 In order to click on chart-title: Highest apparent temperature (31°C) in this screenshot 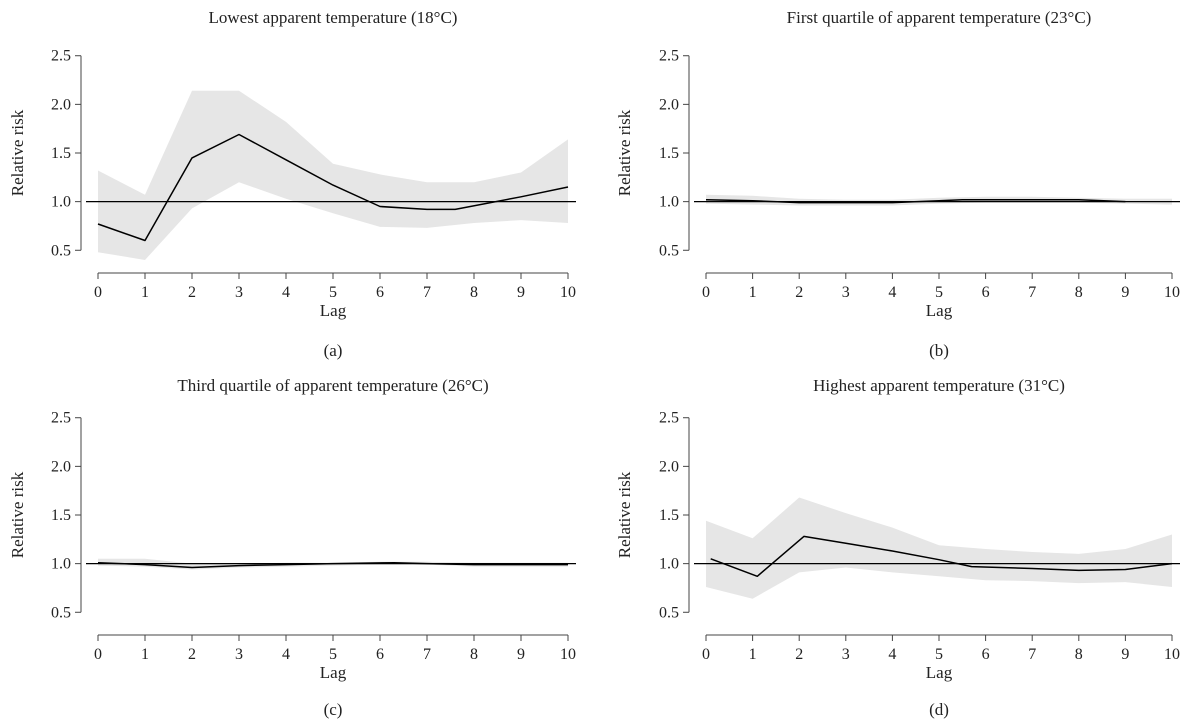, I will do `click(939, 385)`.